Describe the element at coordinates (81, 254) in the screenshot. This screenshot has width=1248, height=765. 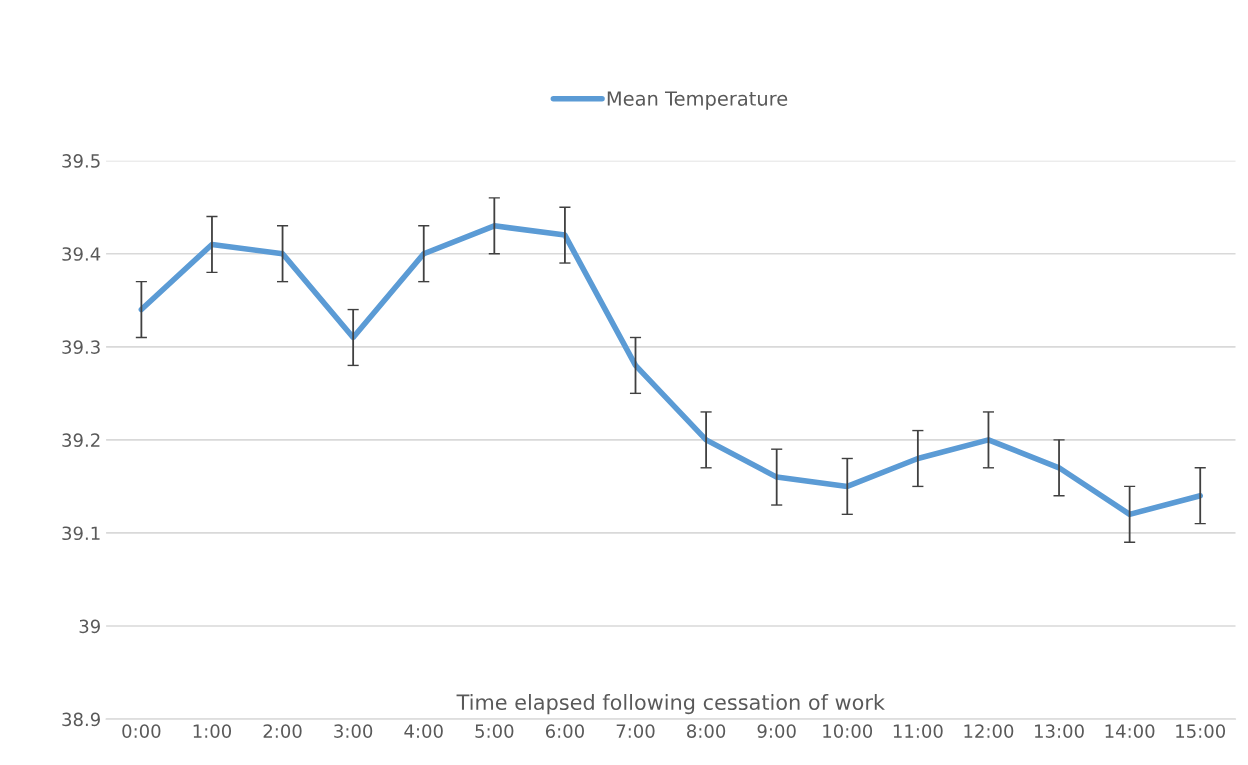
I see `y-tick-label: 39.4` at that location.